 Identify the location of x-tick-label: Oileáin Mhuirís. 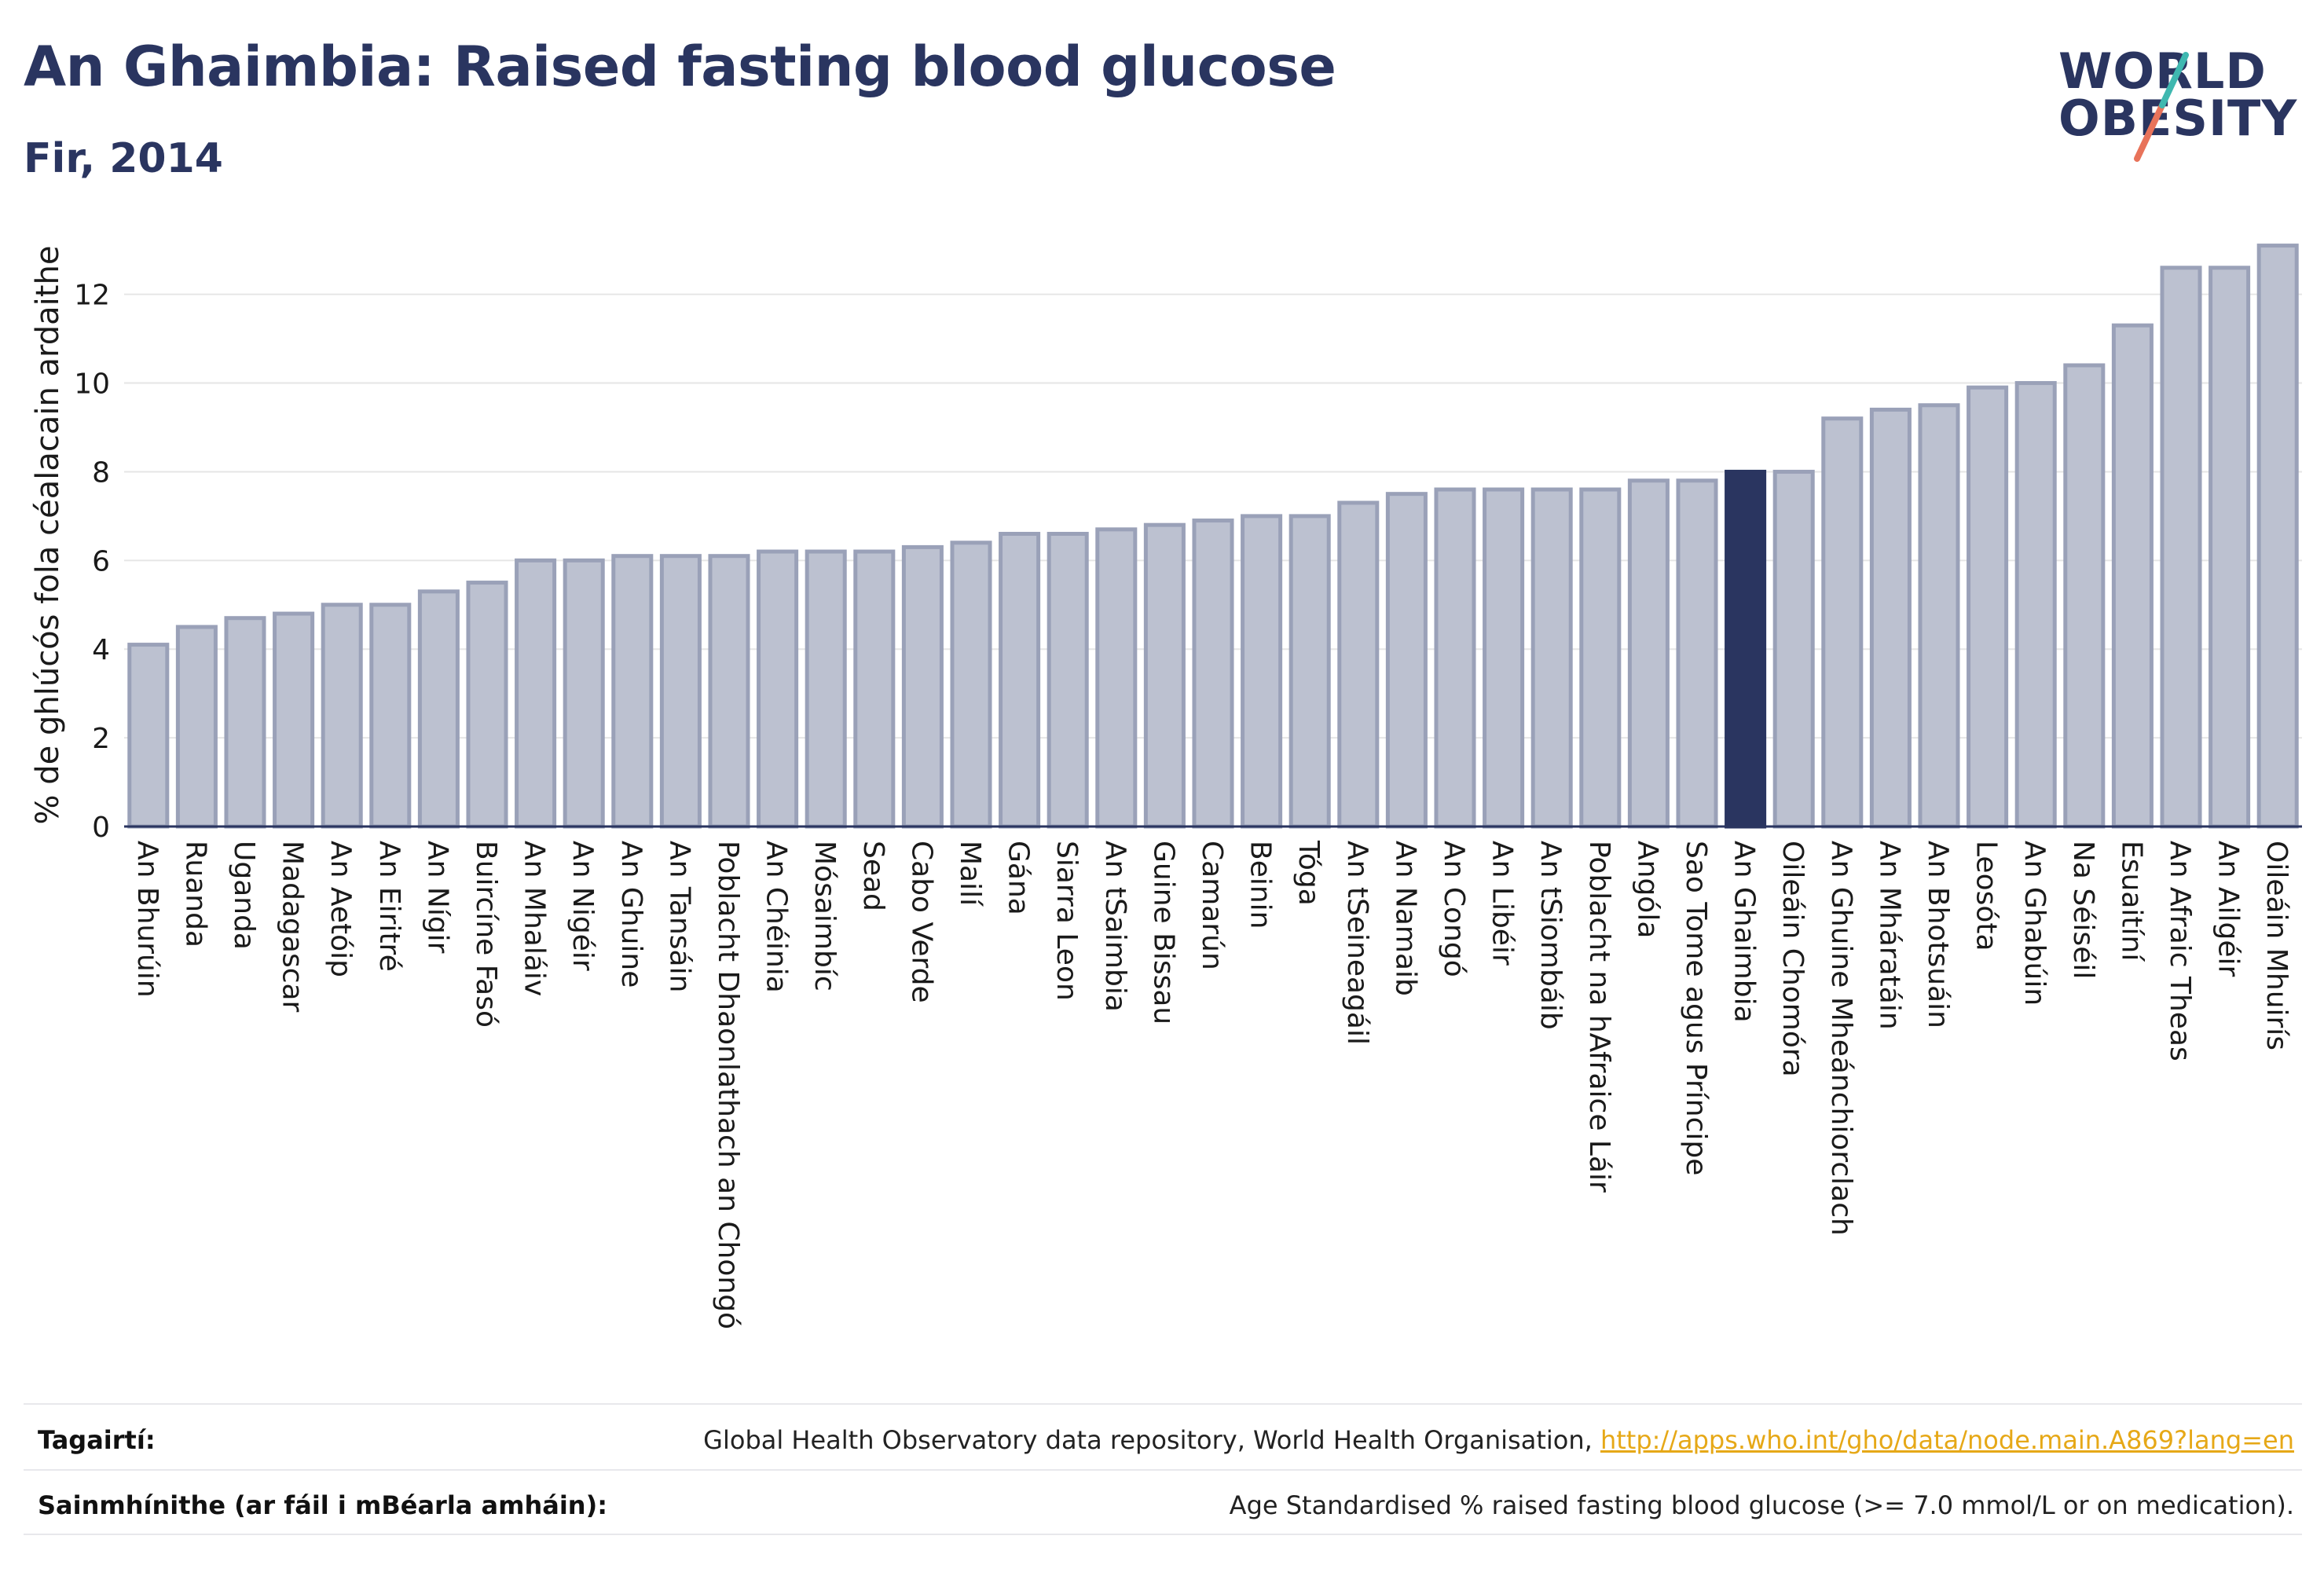
(2276, 945).